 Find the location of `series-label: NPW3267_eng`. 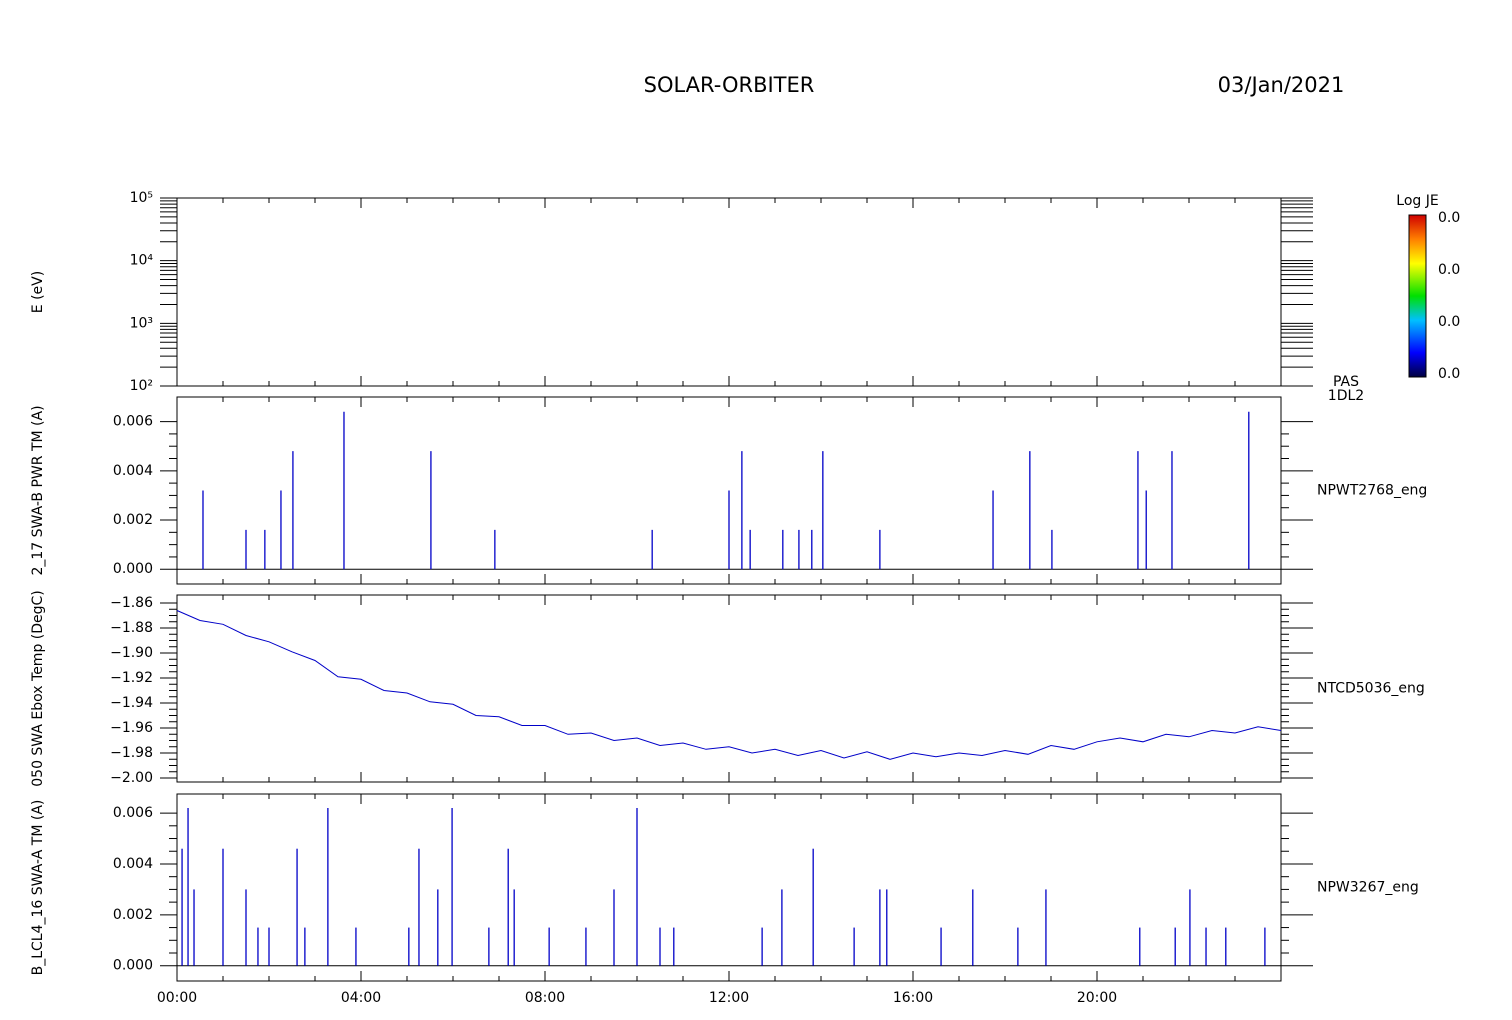

series-label: NPW3267_eng is located at coordinates (1368, 888).